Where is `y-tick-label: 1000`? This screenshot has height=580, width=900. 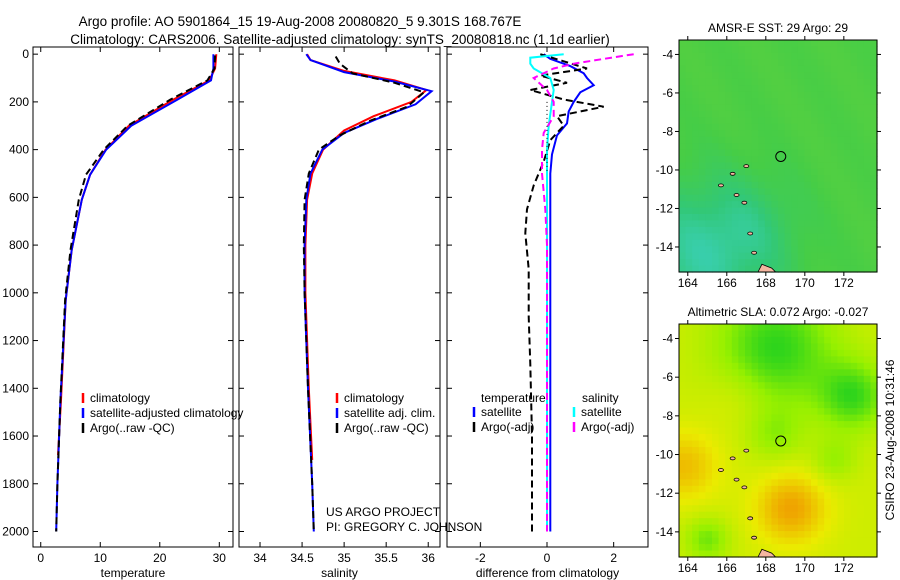 y-tick-label: 1000 is located at coordinates (15, 293).